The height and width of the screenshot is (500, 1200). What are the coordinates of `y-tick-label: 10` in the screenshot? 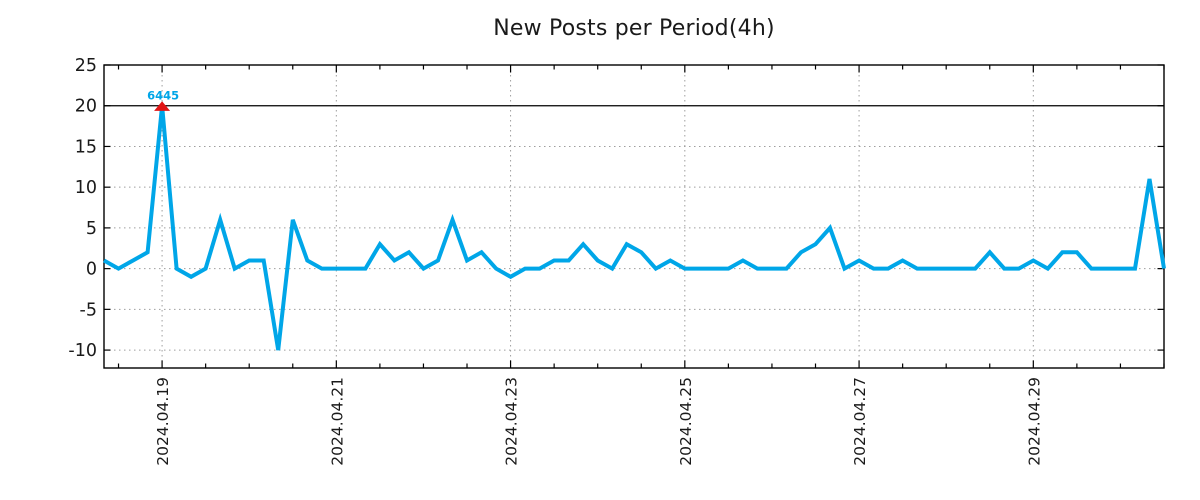 It's located at (86, 188).